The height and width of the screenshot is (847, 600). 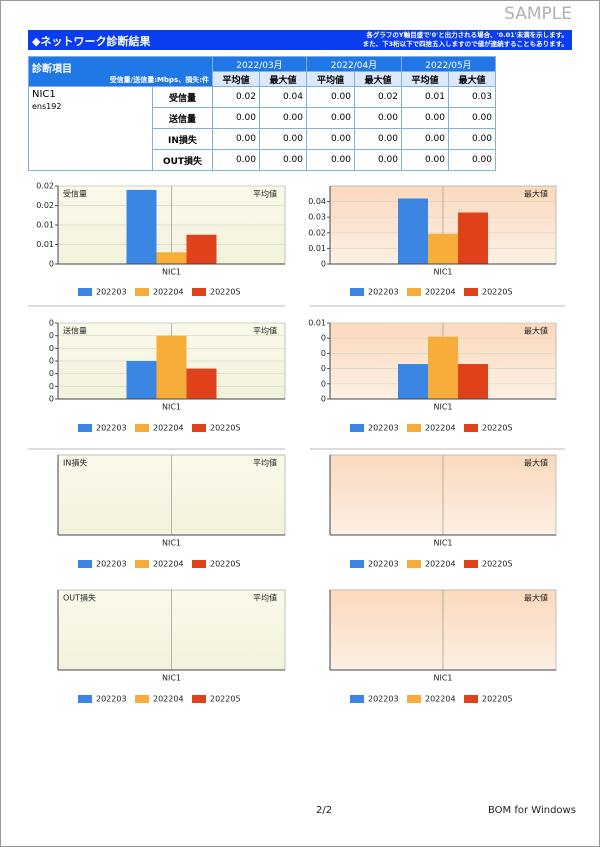 What do you see at coordinates (262, 160) in the screenshot?
I see `table-row: OUT損失 0.00 0.00 0.00 0.00 0.00 0.00` at bounding box center [262, 160].